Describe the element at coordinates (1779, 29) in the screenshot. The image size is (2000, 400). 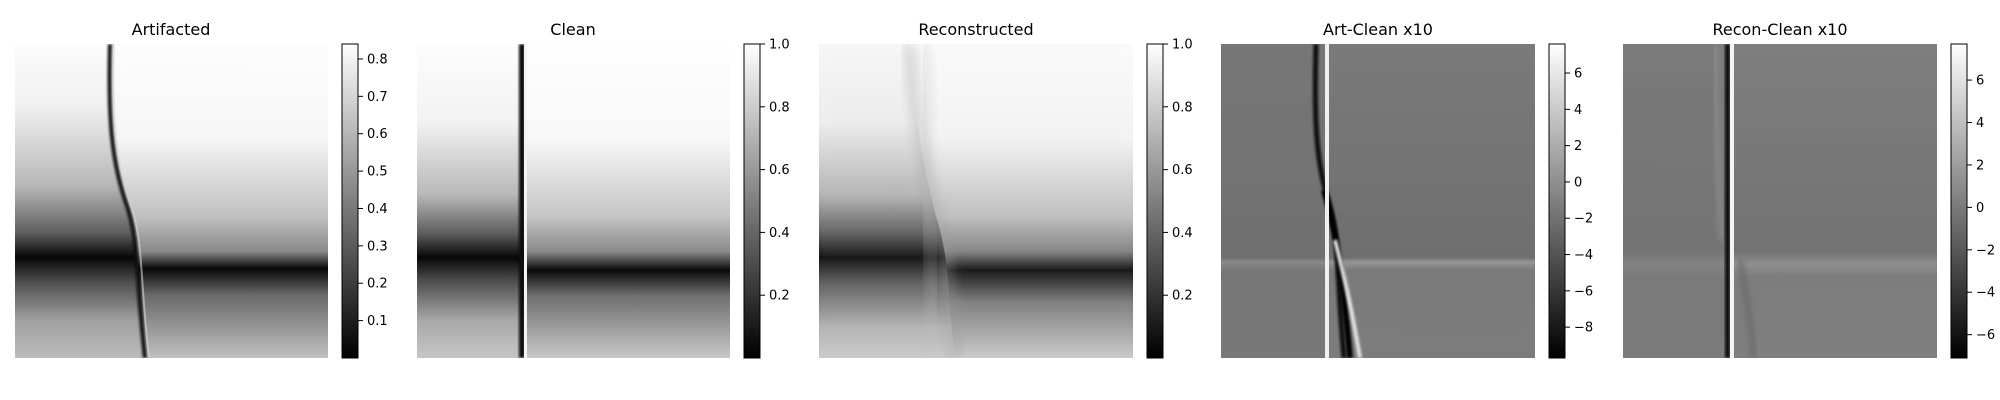
I see `panel-title: Recon-Clean x10` at that location.